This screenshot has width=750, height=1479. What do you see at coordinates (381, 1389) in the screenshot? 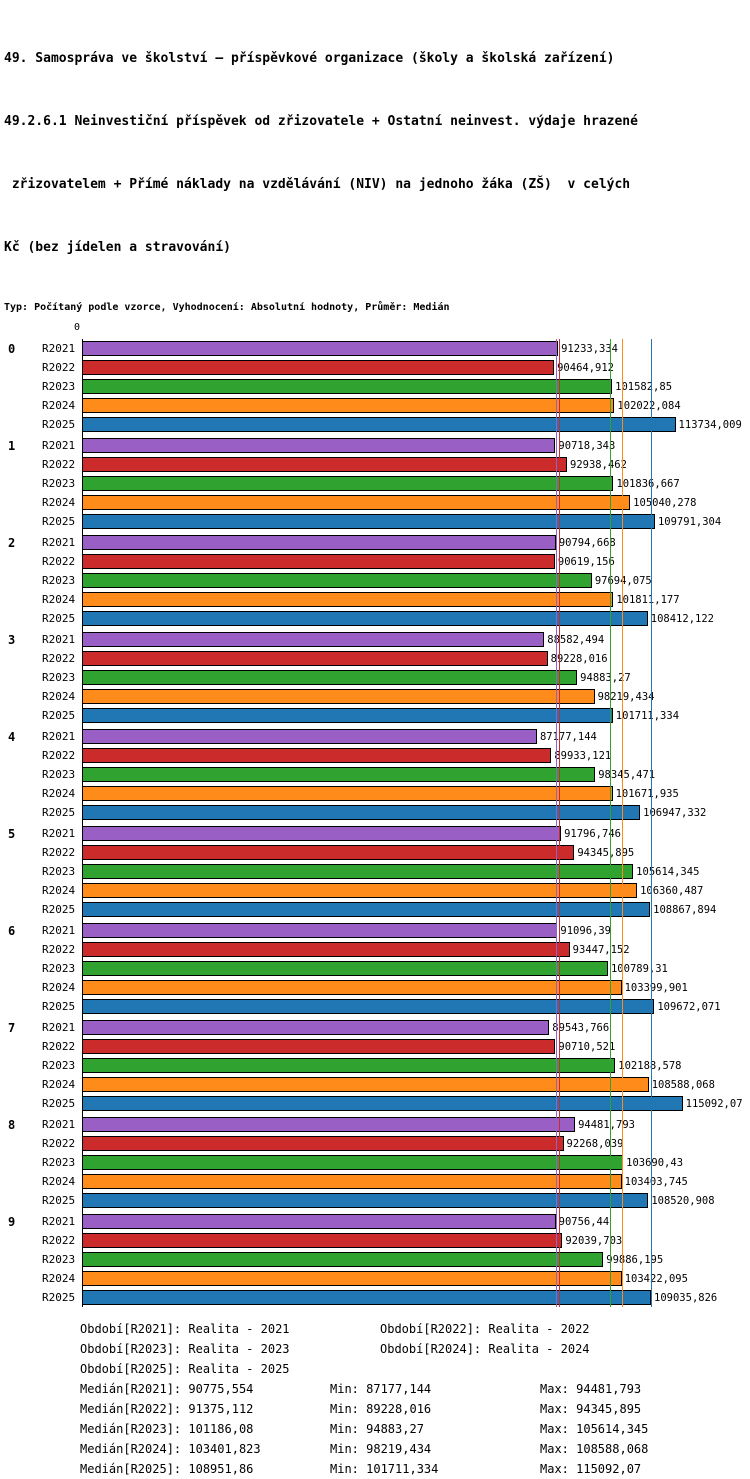
I see `stat-min: Min: 87177,144` at bounding box center [381, 1389].